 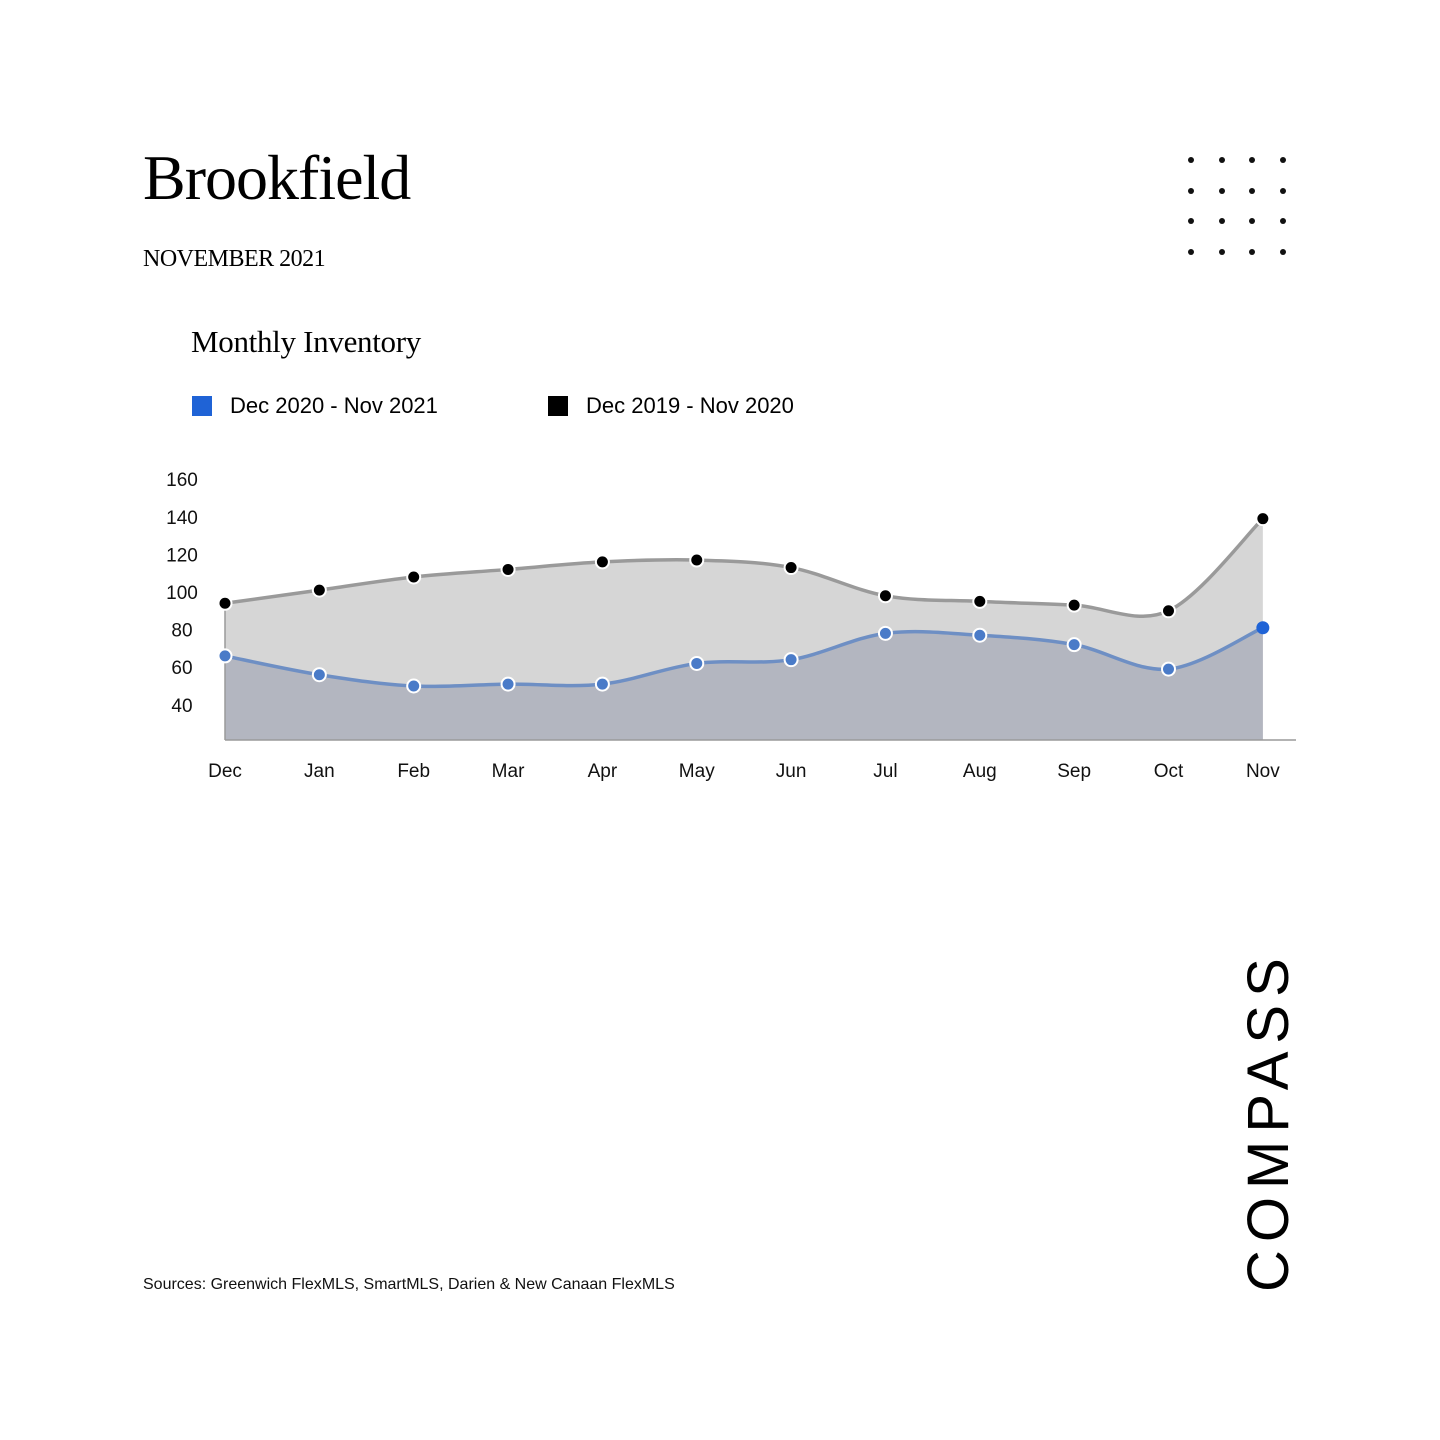 I want to click on legend-item-current: Dec 2020 - Nov 2021, so click(x=315, y=406).